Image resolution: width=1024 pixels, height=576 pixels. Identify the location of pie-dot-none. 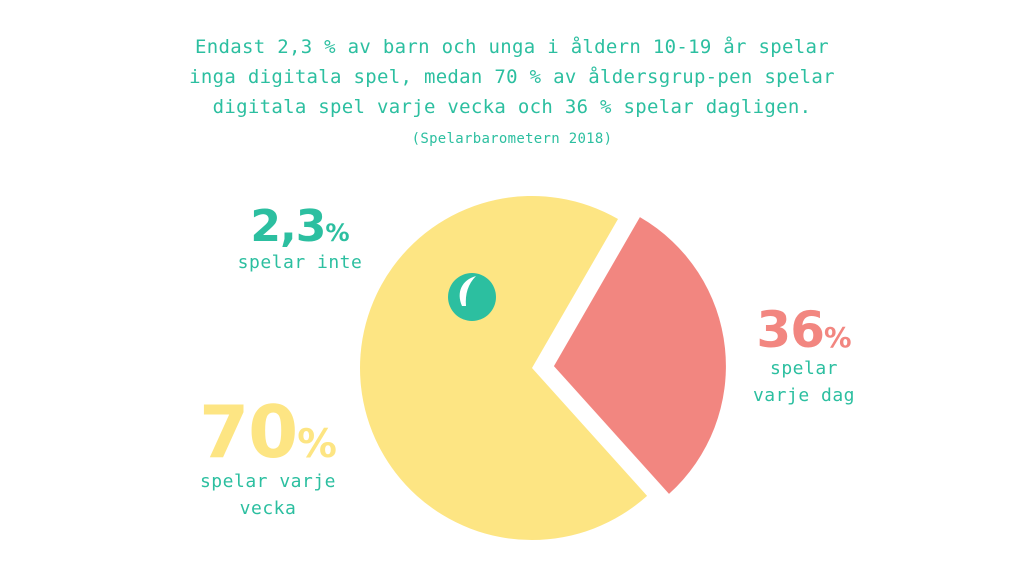
(472, 297).